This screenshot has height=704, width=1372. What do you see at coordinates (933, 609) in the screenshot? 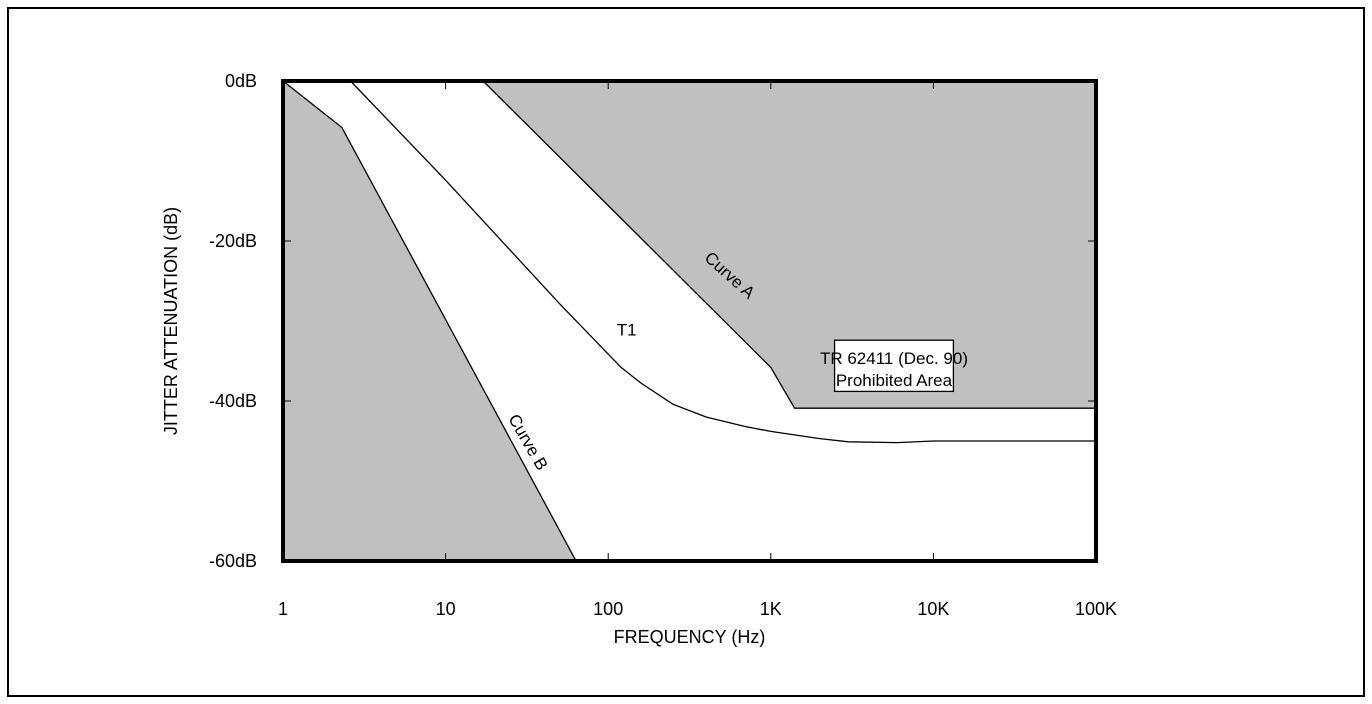
I see `x-tick-label: 10K` at bounding box center [933, 609].